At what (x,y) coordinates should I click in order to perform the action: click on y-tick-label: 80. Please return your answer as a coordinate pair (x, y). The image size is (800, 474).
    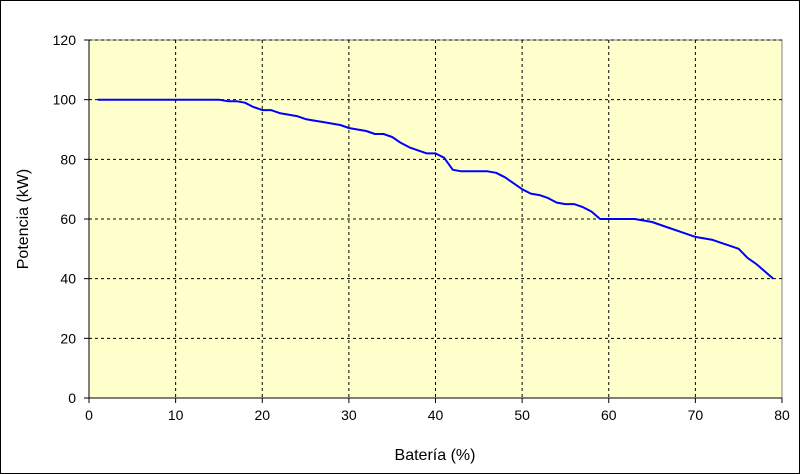
    Looking at the image, I should click on (68, 159).